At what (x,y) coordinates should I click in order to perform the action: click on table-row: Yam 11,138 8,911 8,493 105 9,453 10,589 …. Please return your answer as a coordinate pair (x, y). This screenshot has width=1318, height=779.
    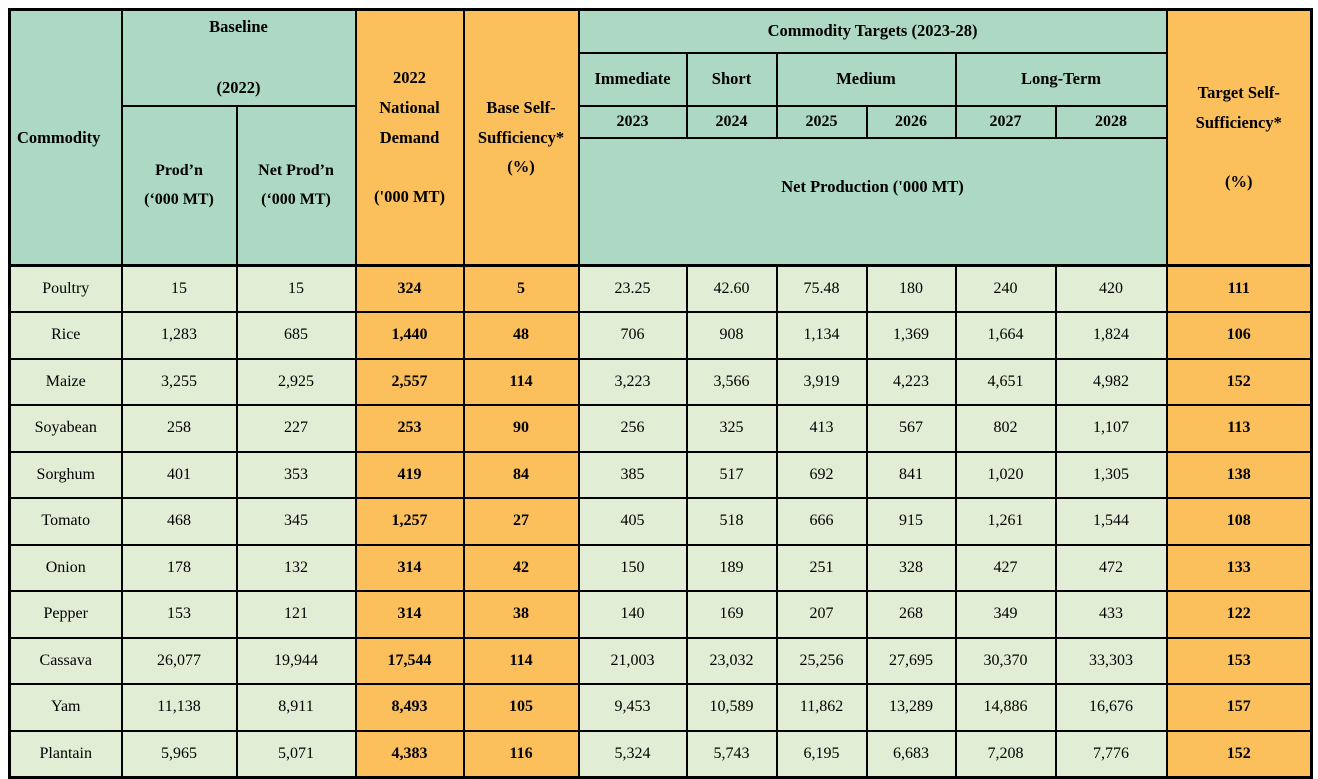
    Looking at the image, I should click on (660, 707).